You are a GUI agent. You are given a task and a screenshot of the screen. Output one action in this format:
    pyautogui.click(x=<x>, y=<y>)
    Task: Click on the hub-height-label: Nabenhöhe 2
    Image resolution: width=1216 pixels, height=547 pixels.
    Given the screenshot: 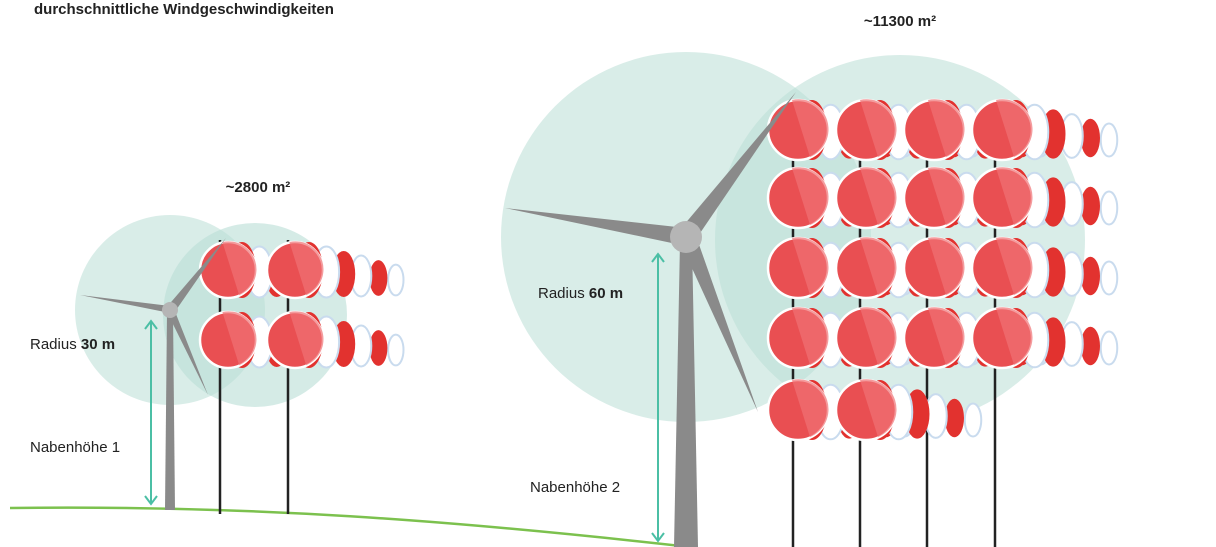 What is the action you would take?
    pyautogui.click(x=575, y=487)
    